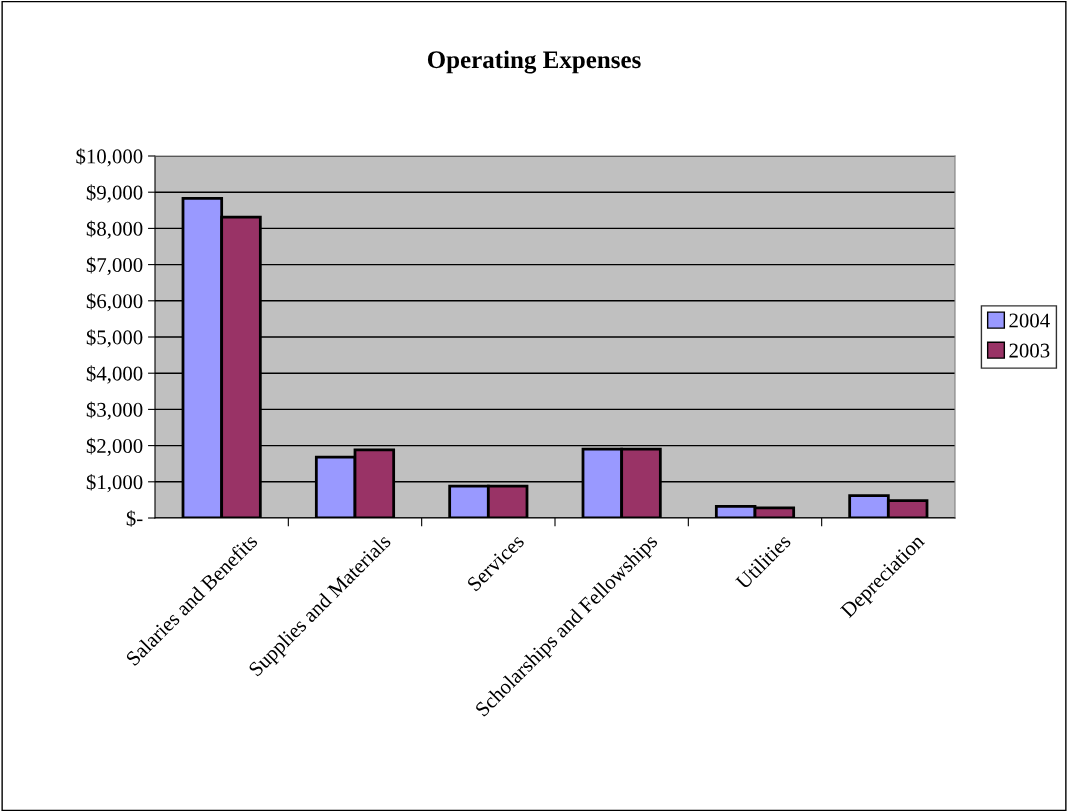 The height and width of the screenshot is (812, 1068). What do you see at coordinates (114, 229) in the screenshot?
I see `y-tick-label: $8,000` at bounding box center [114, 229].